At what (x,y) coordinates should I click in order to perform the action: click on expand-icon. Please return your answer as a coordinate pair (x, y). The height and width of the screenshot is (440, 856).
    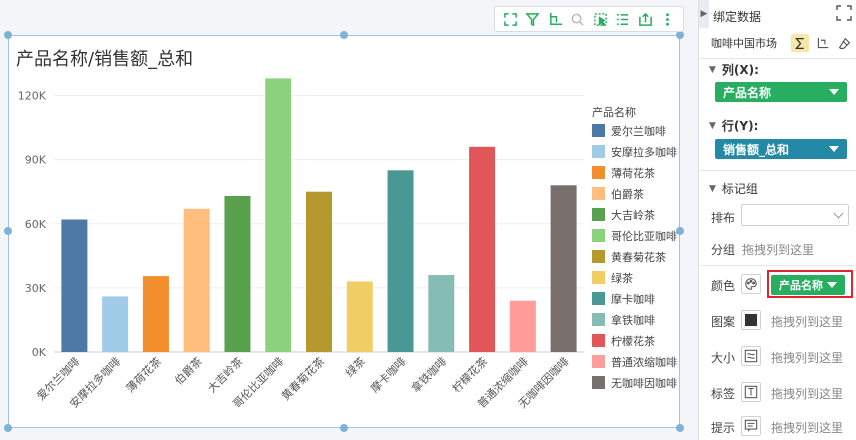
    Looking at the image, I should click on (844, 13).